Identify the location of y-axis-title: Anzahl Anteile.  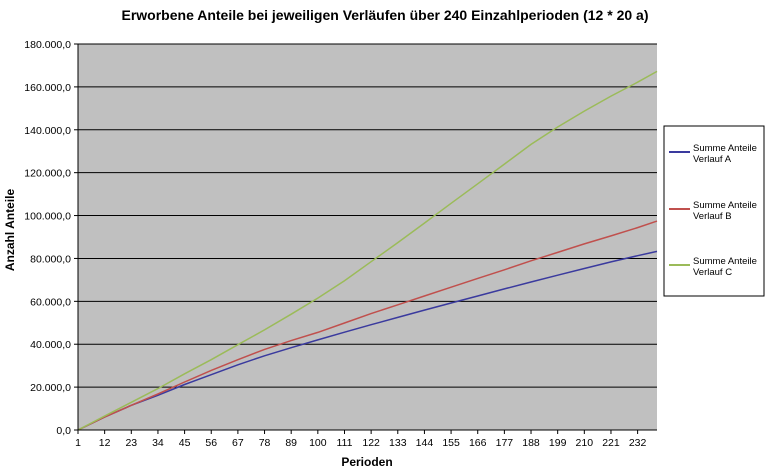
(10, 230).